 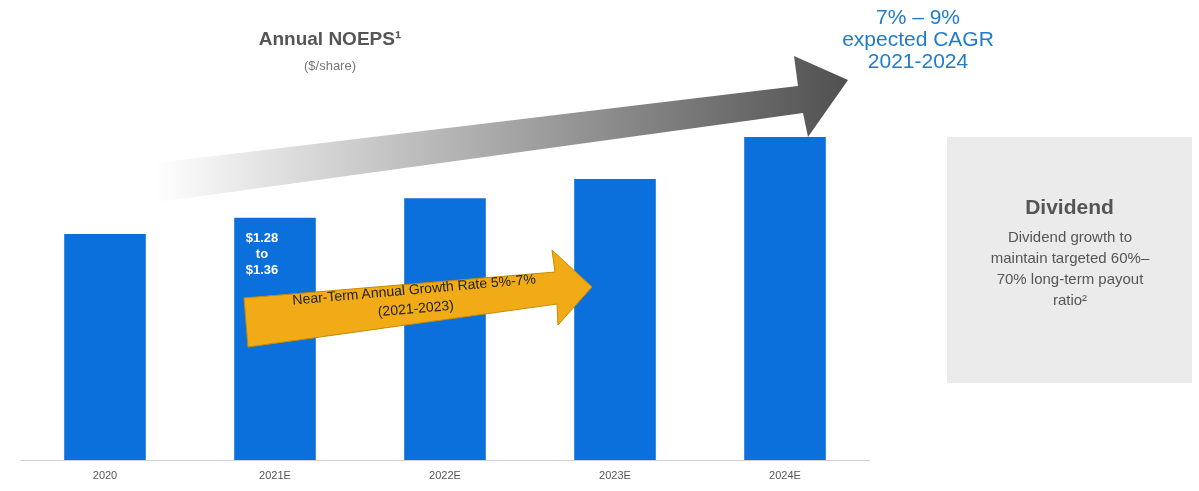 What do you see at coordinates (275, 474) in the screenshot?
I see `x-tick-label: 2021E` at bounding box center [275, 474].